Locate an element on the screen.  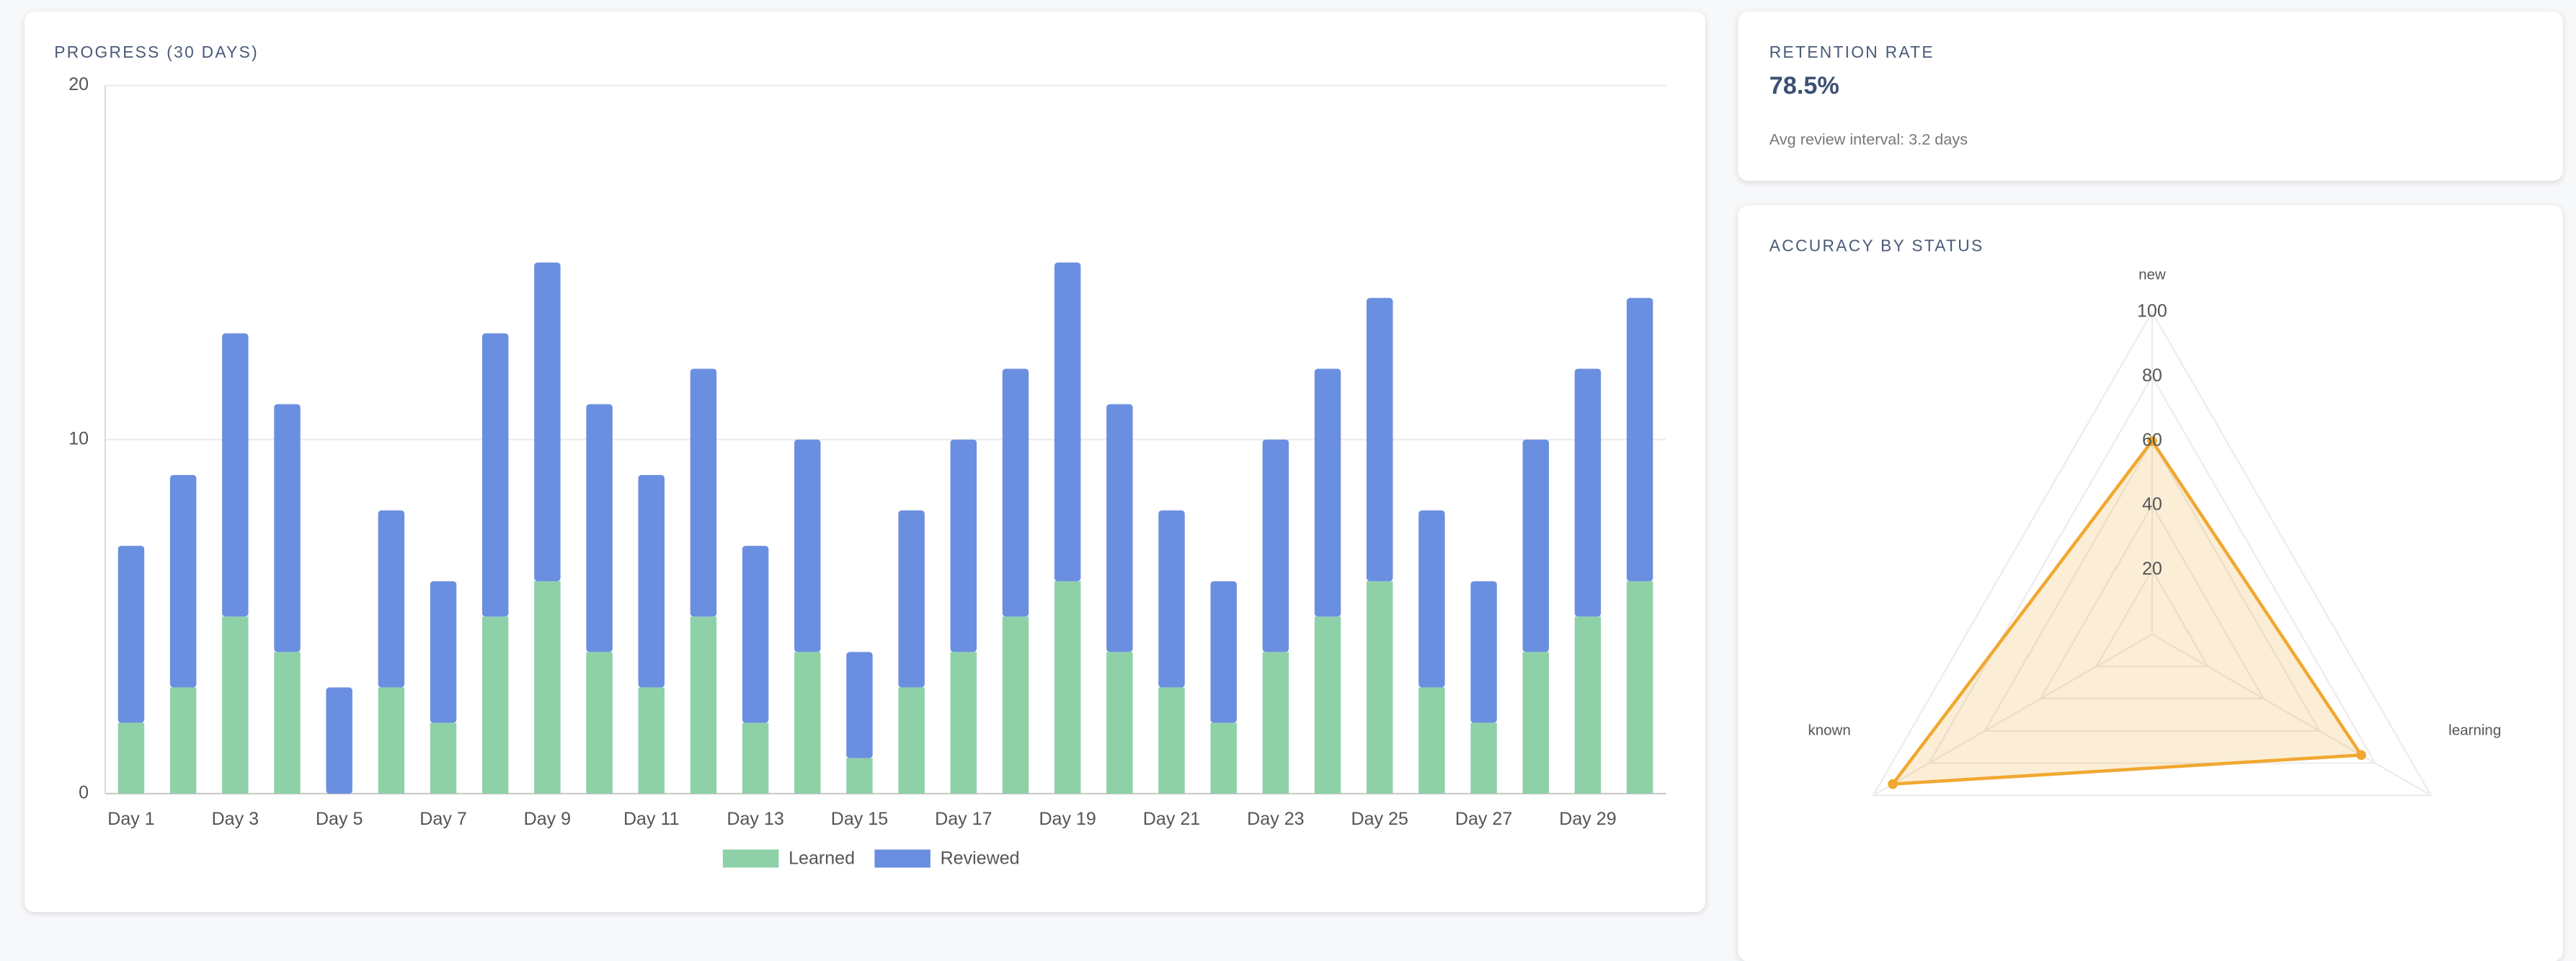
x-tick-label: Day 7 is located at coordinates (442, 819).